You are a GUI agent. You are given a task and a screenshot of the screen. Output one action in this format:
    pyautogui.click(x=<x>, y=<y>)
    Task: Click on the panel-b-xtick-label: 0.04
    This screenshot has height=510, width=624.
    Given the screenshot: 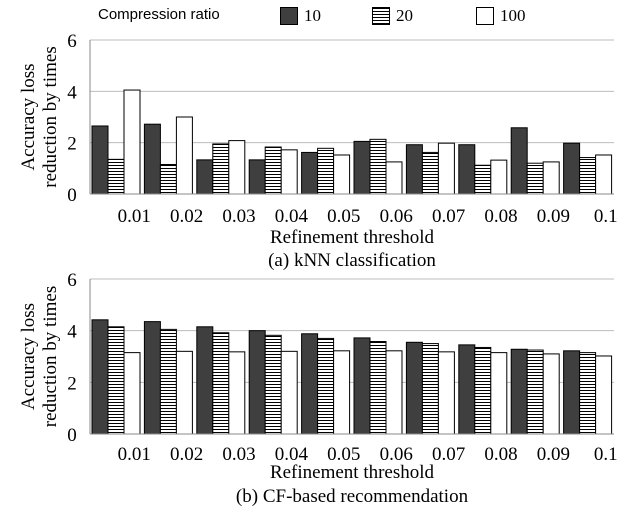 What is the action you would take?
    pyautogui.click(x=292, y=454)
    